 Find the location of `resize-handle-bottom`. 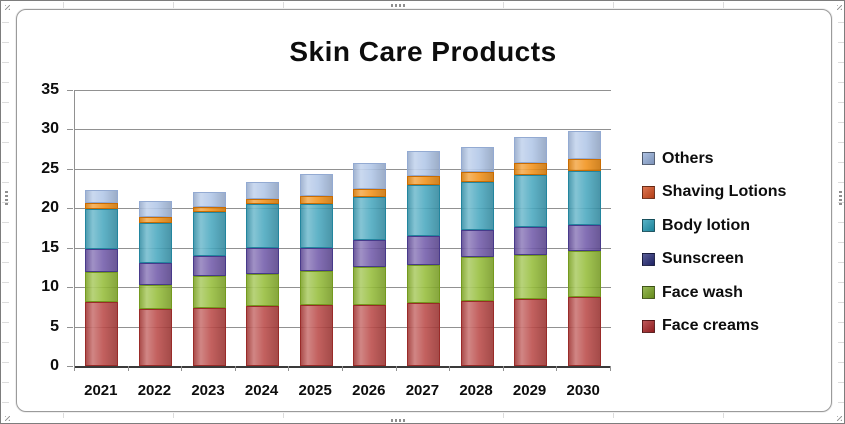

resize-handle-bottom is located at coordinates (399, 420).